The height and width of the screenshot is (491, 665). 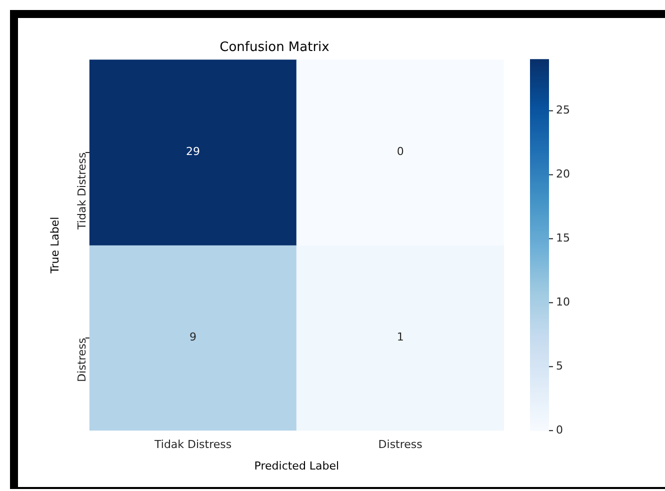 What do you see at coordinates (55, 245) in the screenshot?
I see `y-axis-title: True Label` at bounding box center [55, 245].